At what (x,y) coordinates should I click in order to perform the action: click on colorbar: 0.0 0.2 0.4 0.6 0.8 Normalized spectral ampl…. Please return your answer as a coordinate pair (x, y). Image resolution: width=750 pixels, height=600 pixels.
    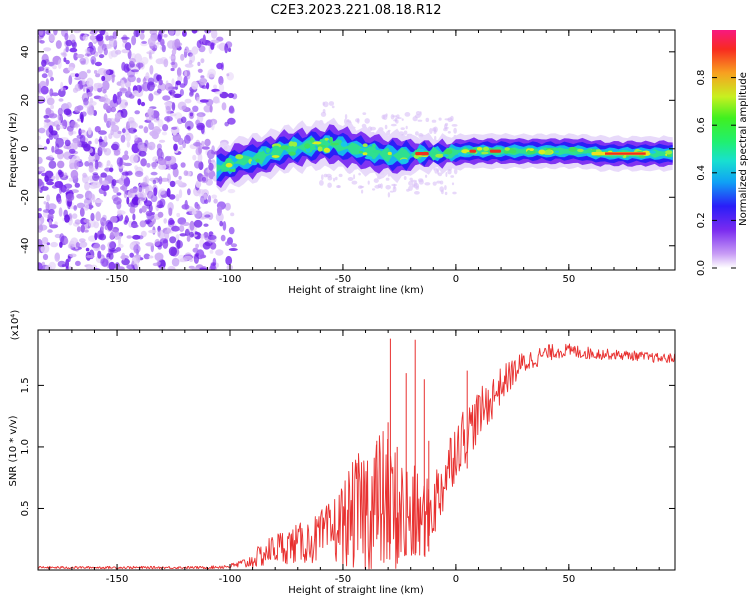
    Looking at the image, I should click on (722, 153).